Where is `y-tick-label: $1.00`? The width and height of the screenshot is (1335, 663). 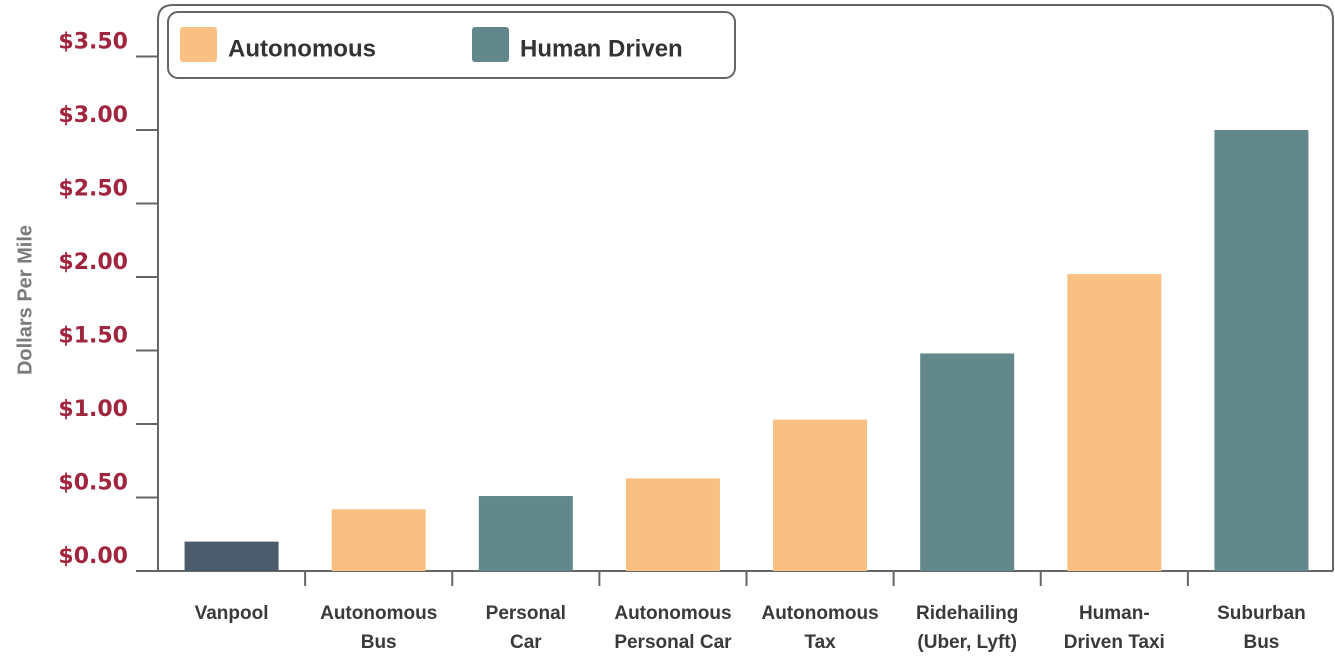
y-tick-label: $1.00 is located at coordinates (93, 409).